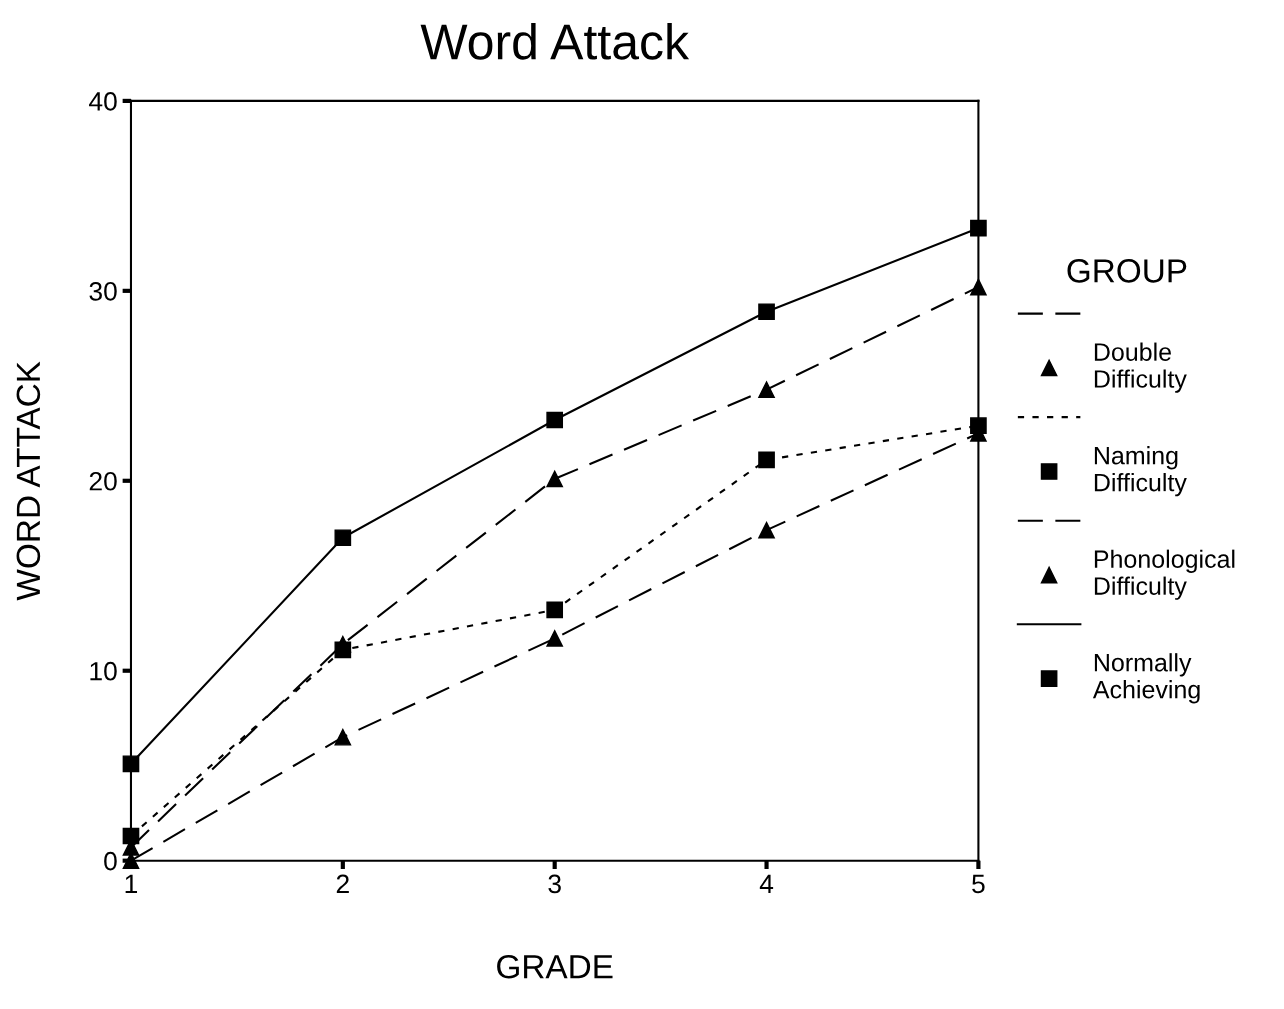  Describe the element at coordinates (103, 101) in the screenshot. I see `y-tick-label: 40` at that location.